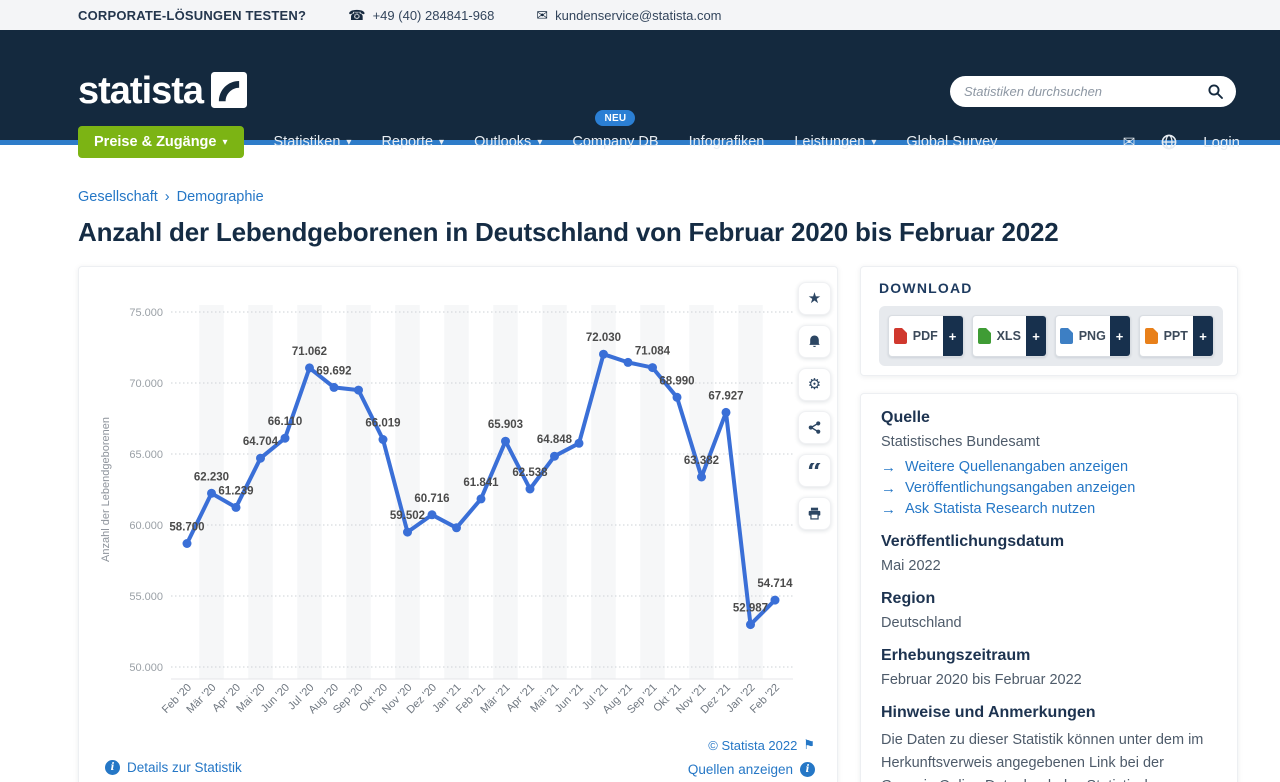 This screenshot has width=1280, height=782. I want to click on search-icon, so click(1215, 91).